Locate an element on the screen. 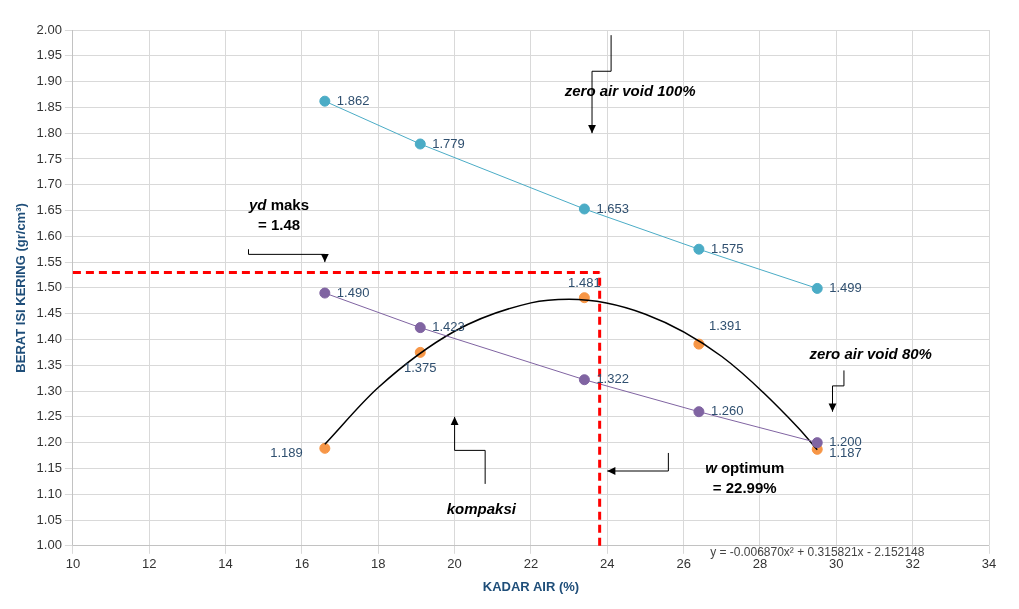  annotation: kompaksi is located at coordinates (481, 508).